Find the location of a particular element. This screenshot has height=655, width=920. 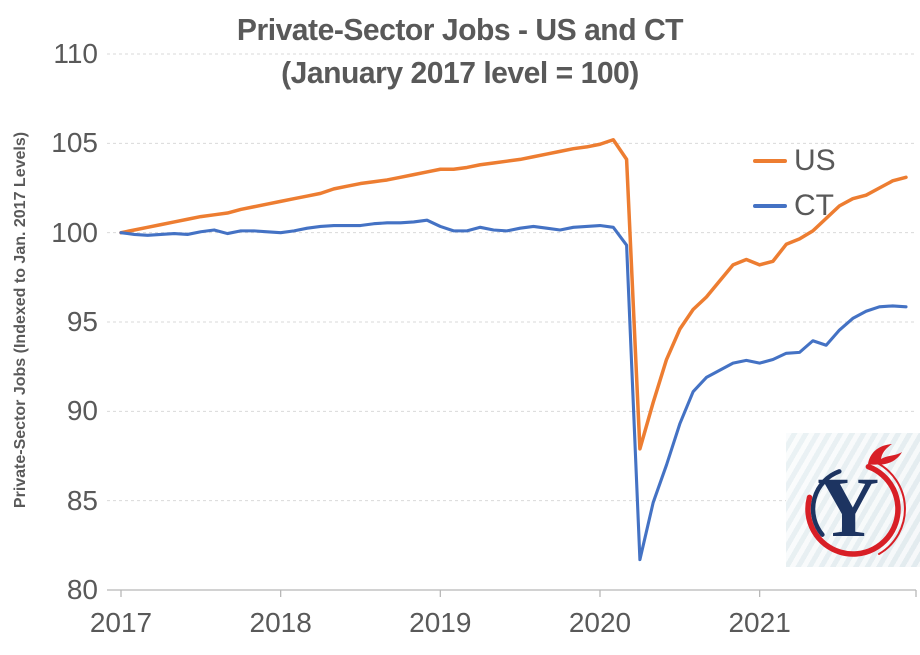

logo-flame-icon is located at coordinates (885, 454).